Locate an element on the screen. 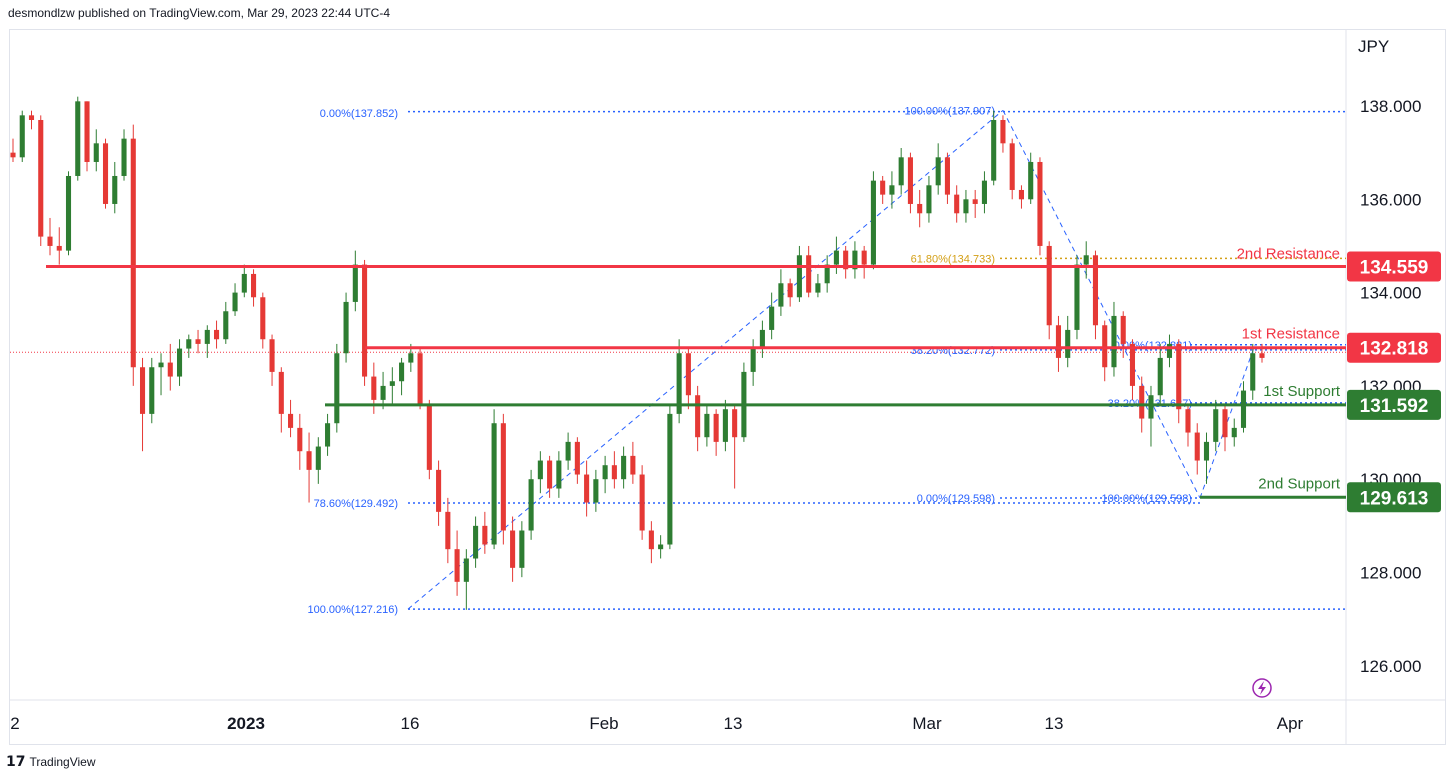  lightning-icon is located at coordinates (1262, 688).